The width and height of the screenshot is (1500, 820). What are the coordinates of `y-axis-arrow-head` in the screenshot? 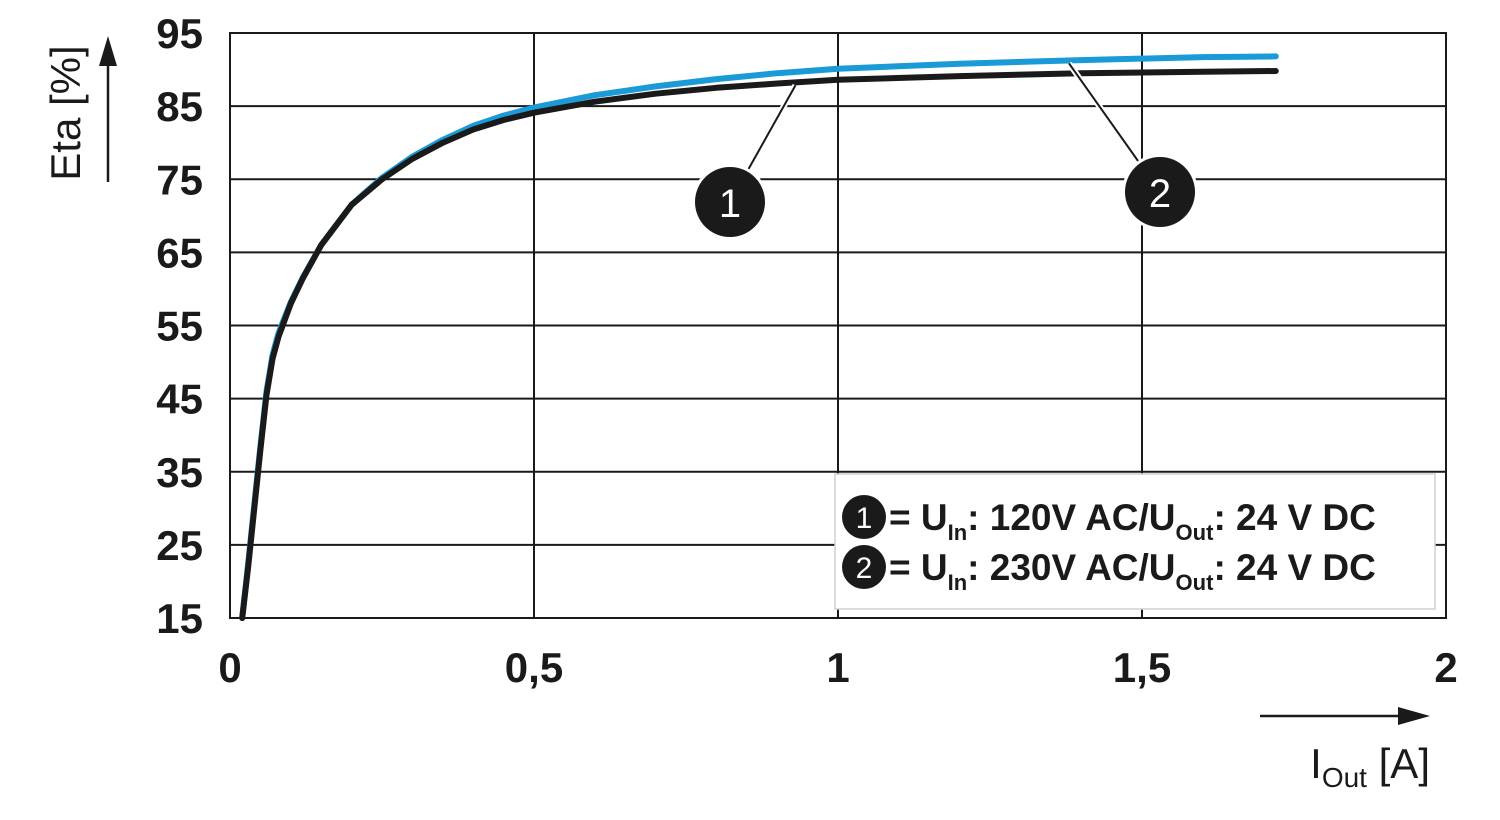 It's located at (108, 51).